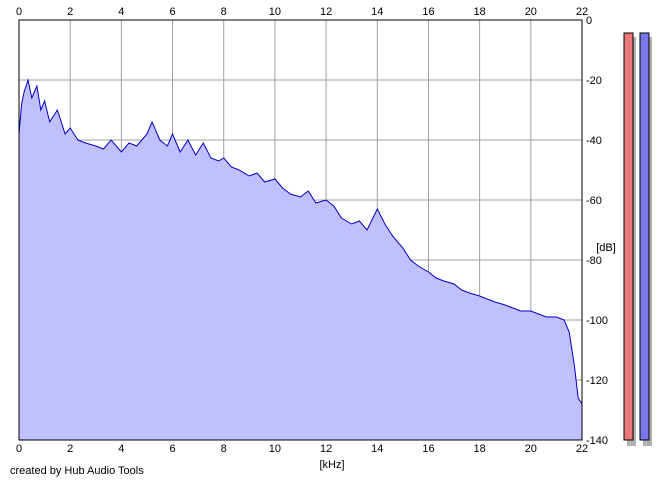  I want to click on y-tick-label: -140, so click(597, 441).